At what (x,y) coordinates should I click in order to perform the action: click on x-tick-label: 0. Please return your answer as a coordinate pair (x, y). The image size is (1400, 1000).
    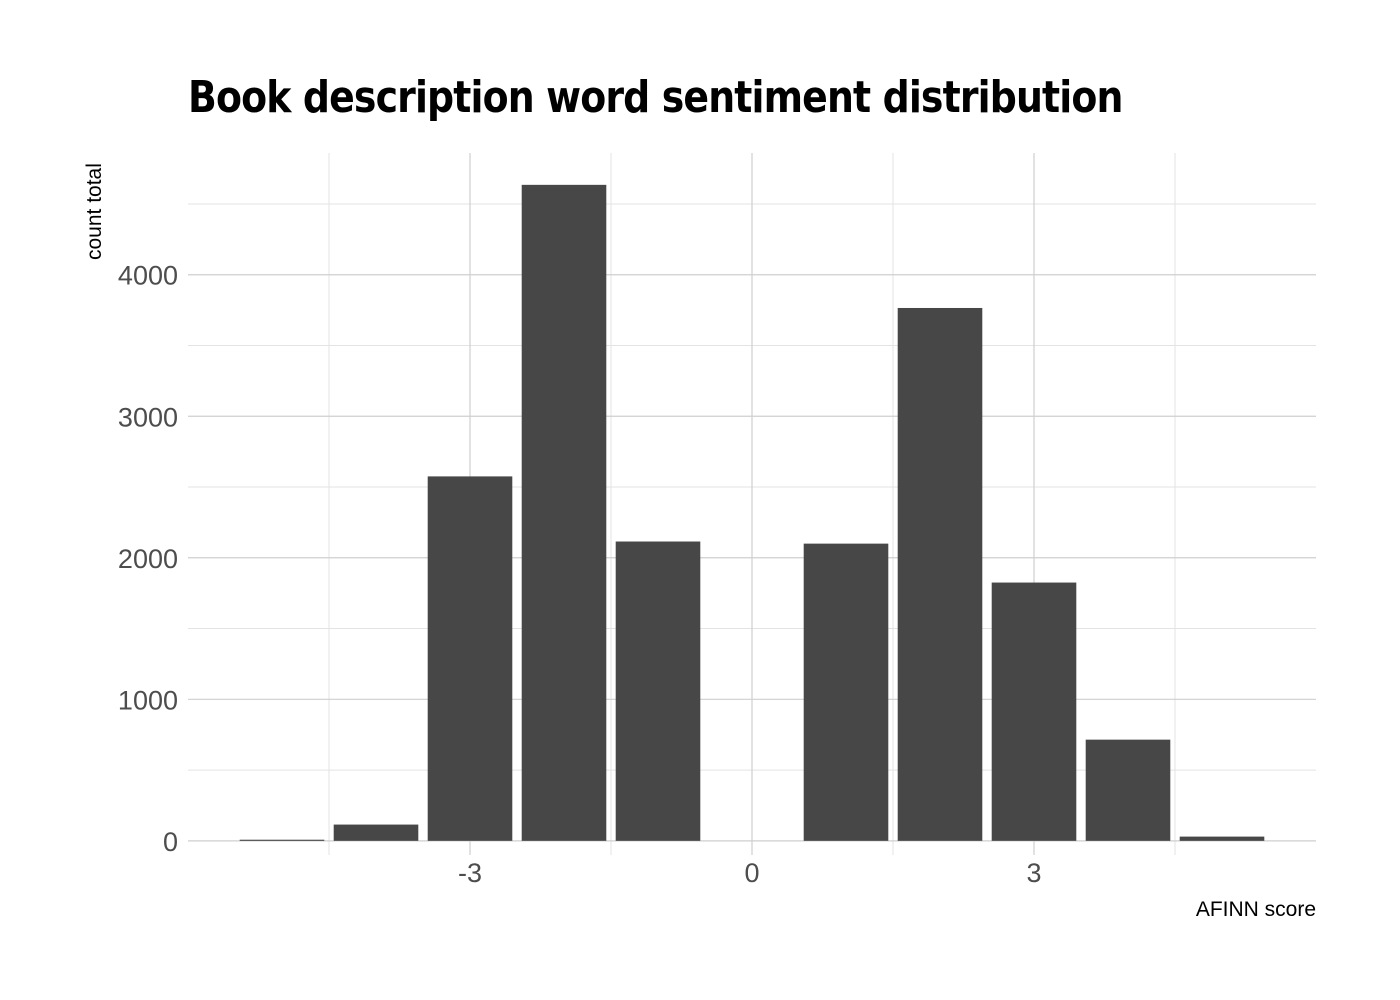
    Looking at the image, I should click on (751, 873).